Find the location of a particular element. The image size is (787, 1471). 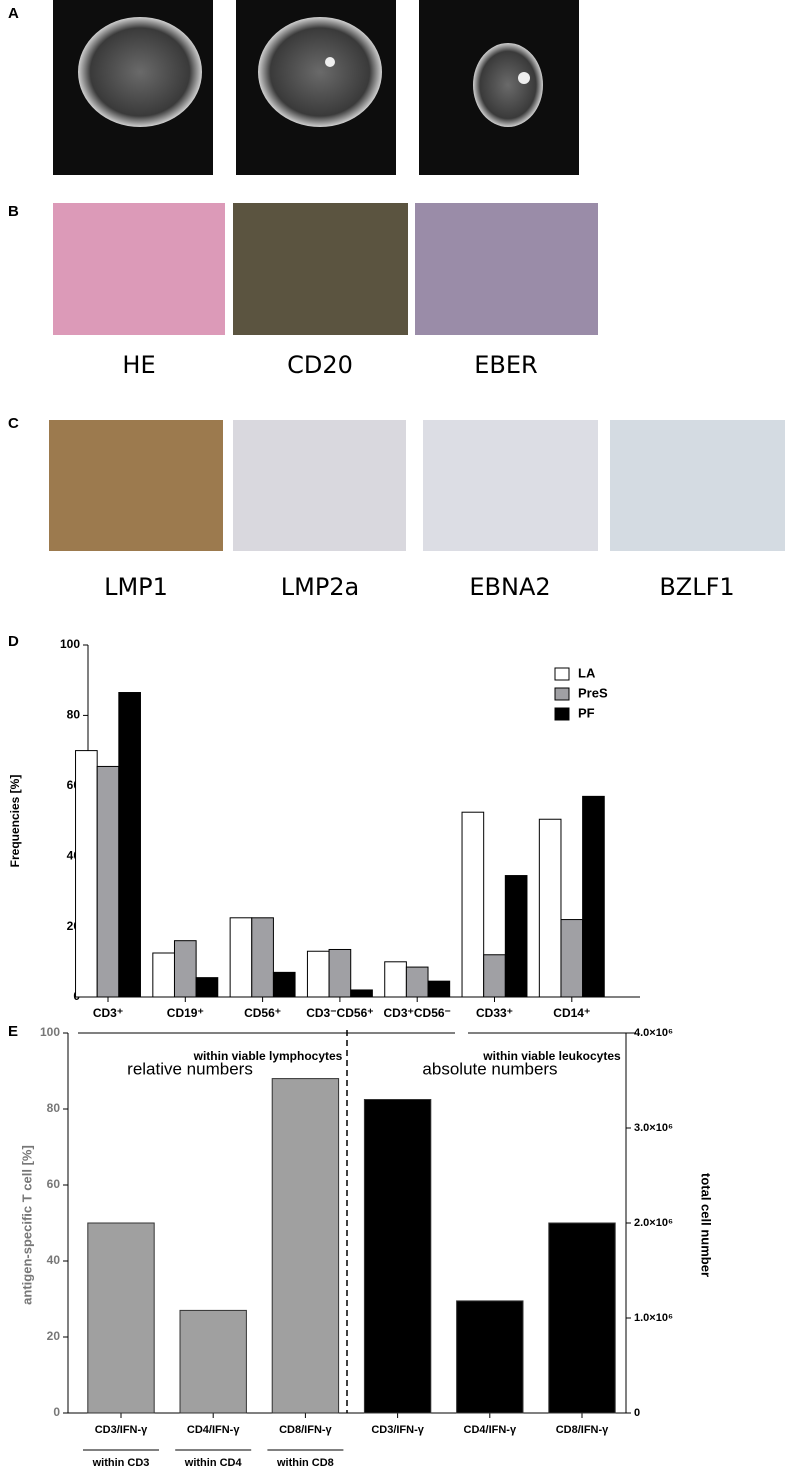

y2-axis-label: total cell number is located at coordinates (706, 1225).